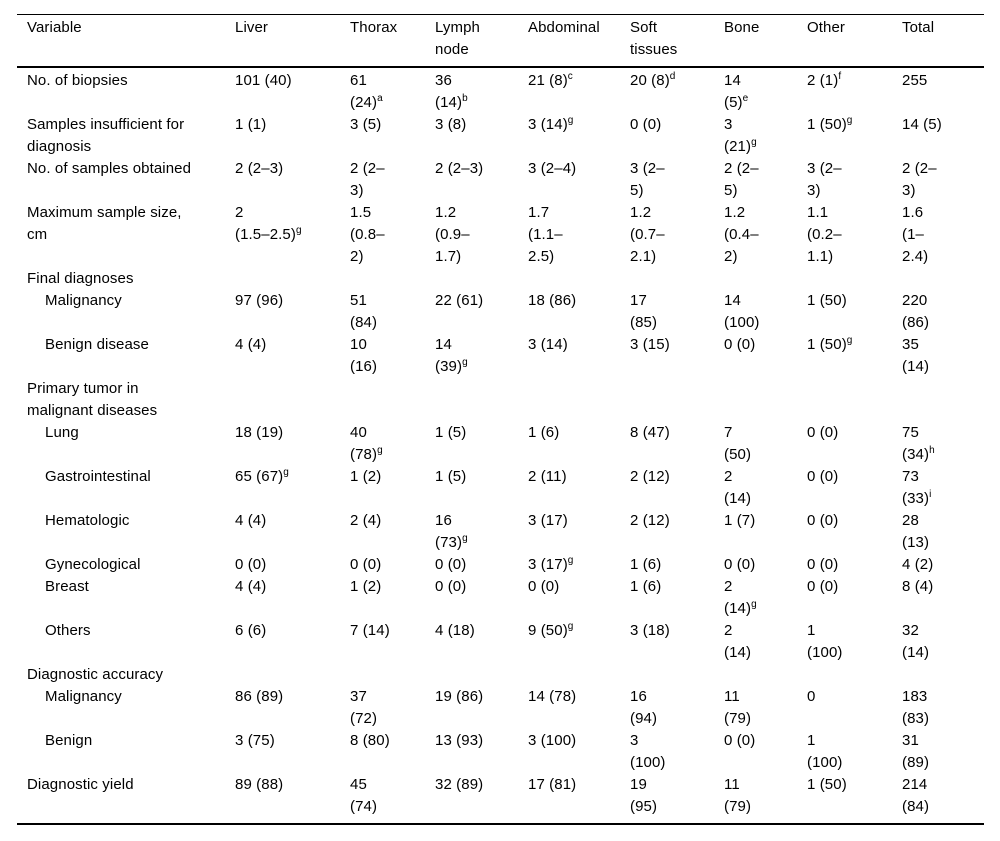 This screenshot has width=1000, height=841. What do you see at coordinates (551, 564) in the screenshot?
I see `table-cell: 3 (17)g` at bounding box center [551, 564].